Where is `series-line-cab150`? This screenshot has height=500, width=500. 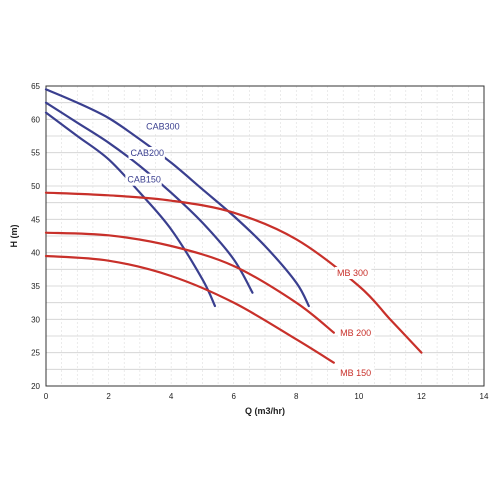 series-line-cab150 is located at coordinates (130, 209).